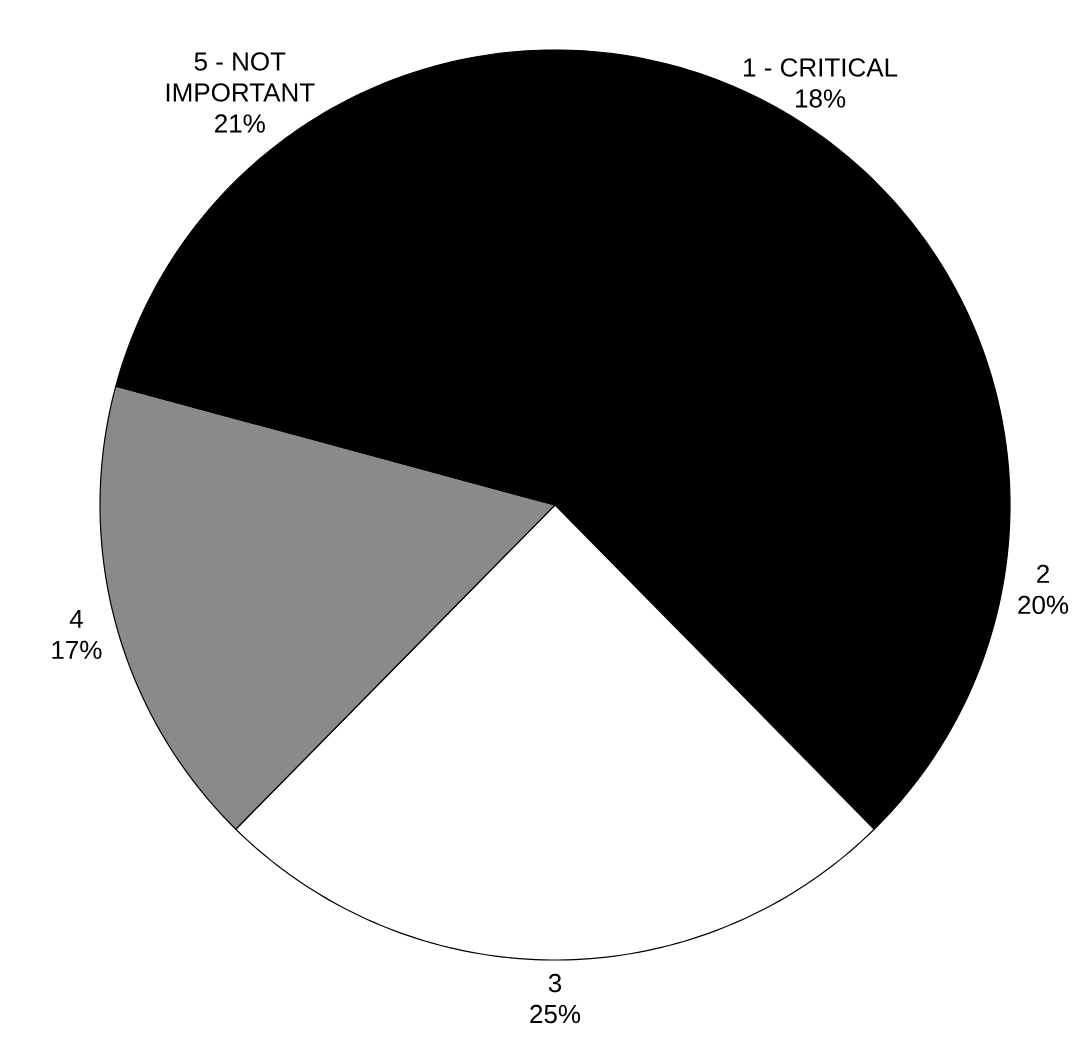  What do you see at coordinates (555, 983) in the screenshot?
I see `slice-label: 3` at bounding box center [555, 983].